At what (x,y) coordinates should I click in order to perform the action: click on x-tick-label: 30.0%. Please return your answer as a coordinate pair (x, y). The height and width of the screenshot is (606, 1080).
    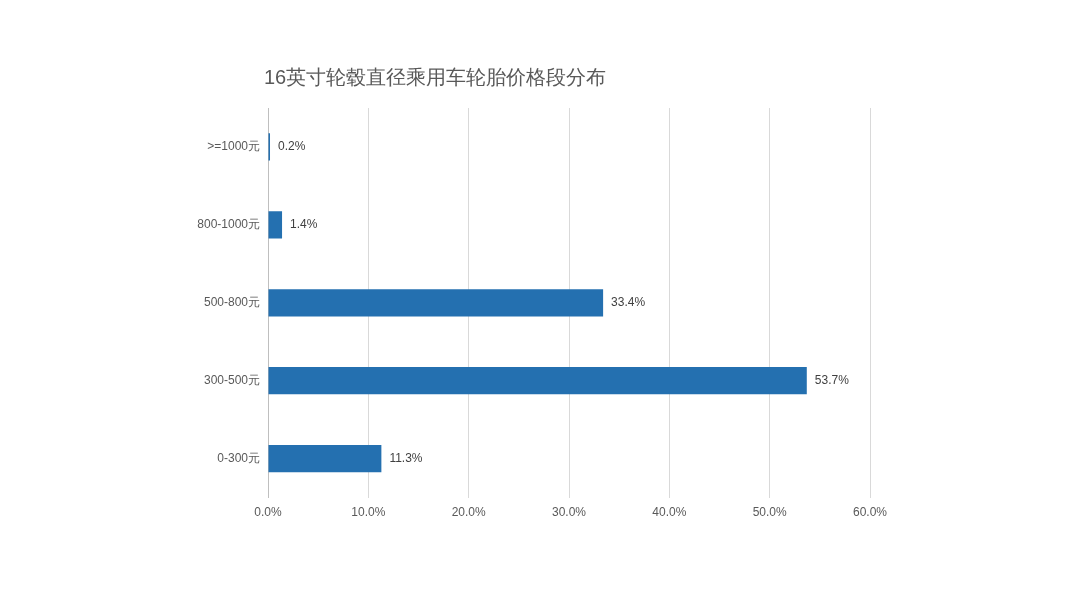
    Looking at the image, I should click on (569, 512).